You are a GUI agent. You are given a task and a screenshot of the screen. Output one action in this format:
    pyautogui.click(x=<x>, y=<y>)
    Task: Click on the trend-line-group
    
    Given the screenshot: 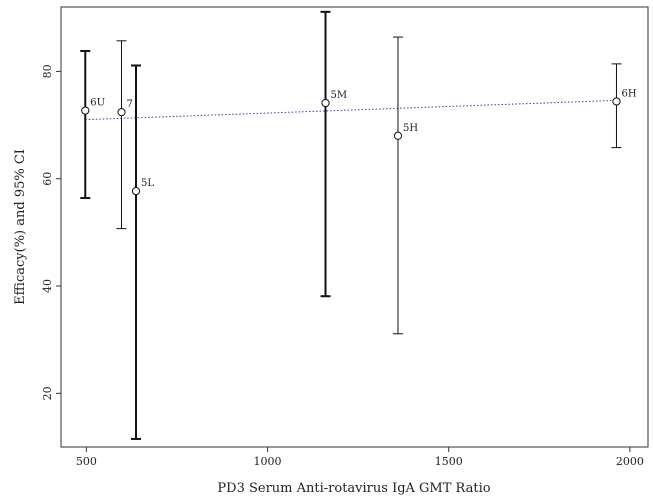 What is the action you would take?
    pyautogui.click(x=351, y=110)
    